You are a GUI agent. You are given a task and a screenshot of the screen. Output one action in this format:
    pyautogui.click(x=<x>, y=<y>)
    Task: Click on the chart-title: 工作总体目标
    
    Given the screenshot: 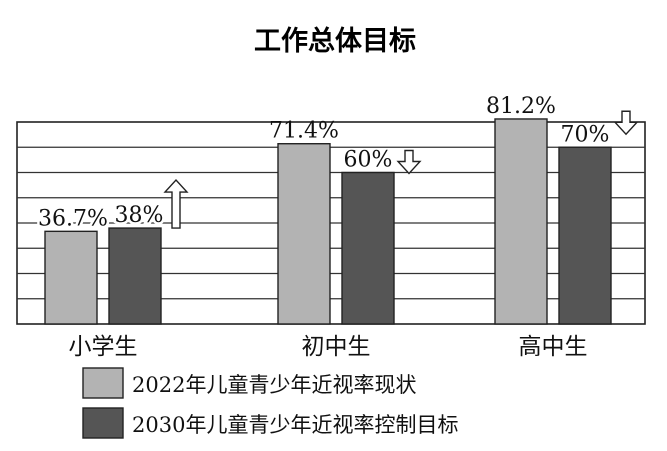 What is the action you would take?
    pyautogui.click(x=335, y=41)
    